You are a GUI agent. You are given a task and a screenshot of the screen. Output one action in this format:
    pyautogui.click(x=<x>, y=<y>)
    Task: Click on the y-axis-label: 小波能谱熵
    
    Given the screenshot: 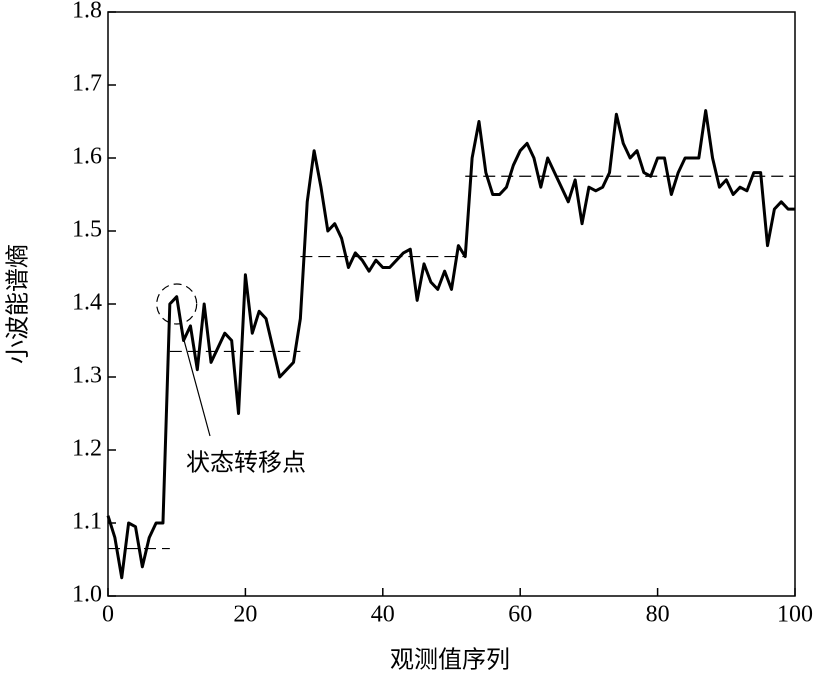 What is the action you would take?
    pyautogui.click(x=18, y=304)
    